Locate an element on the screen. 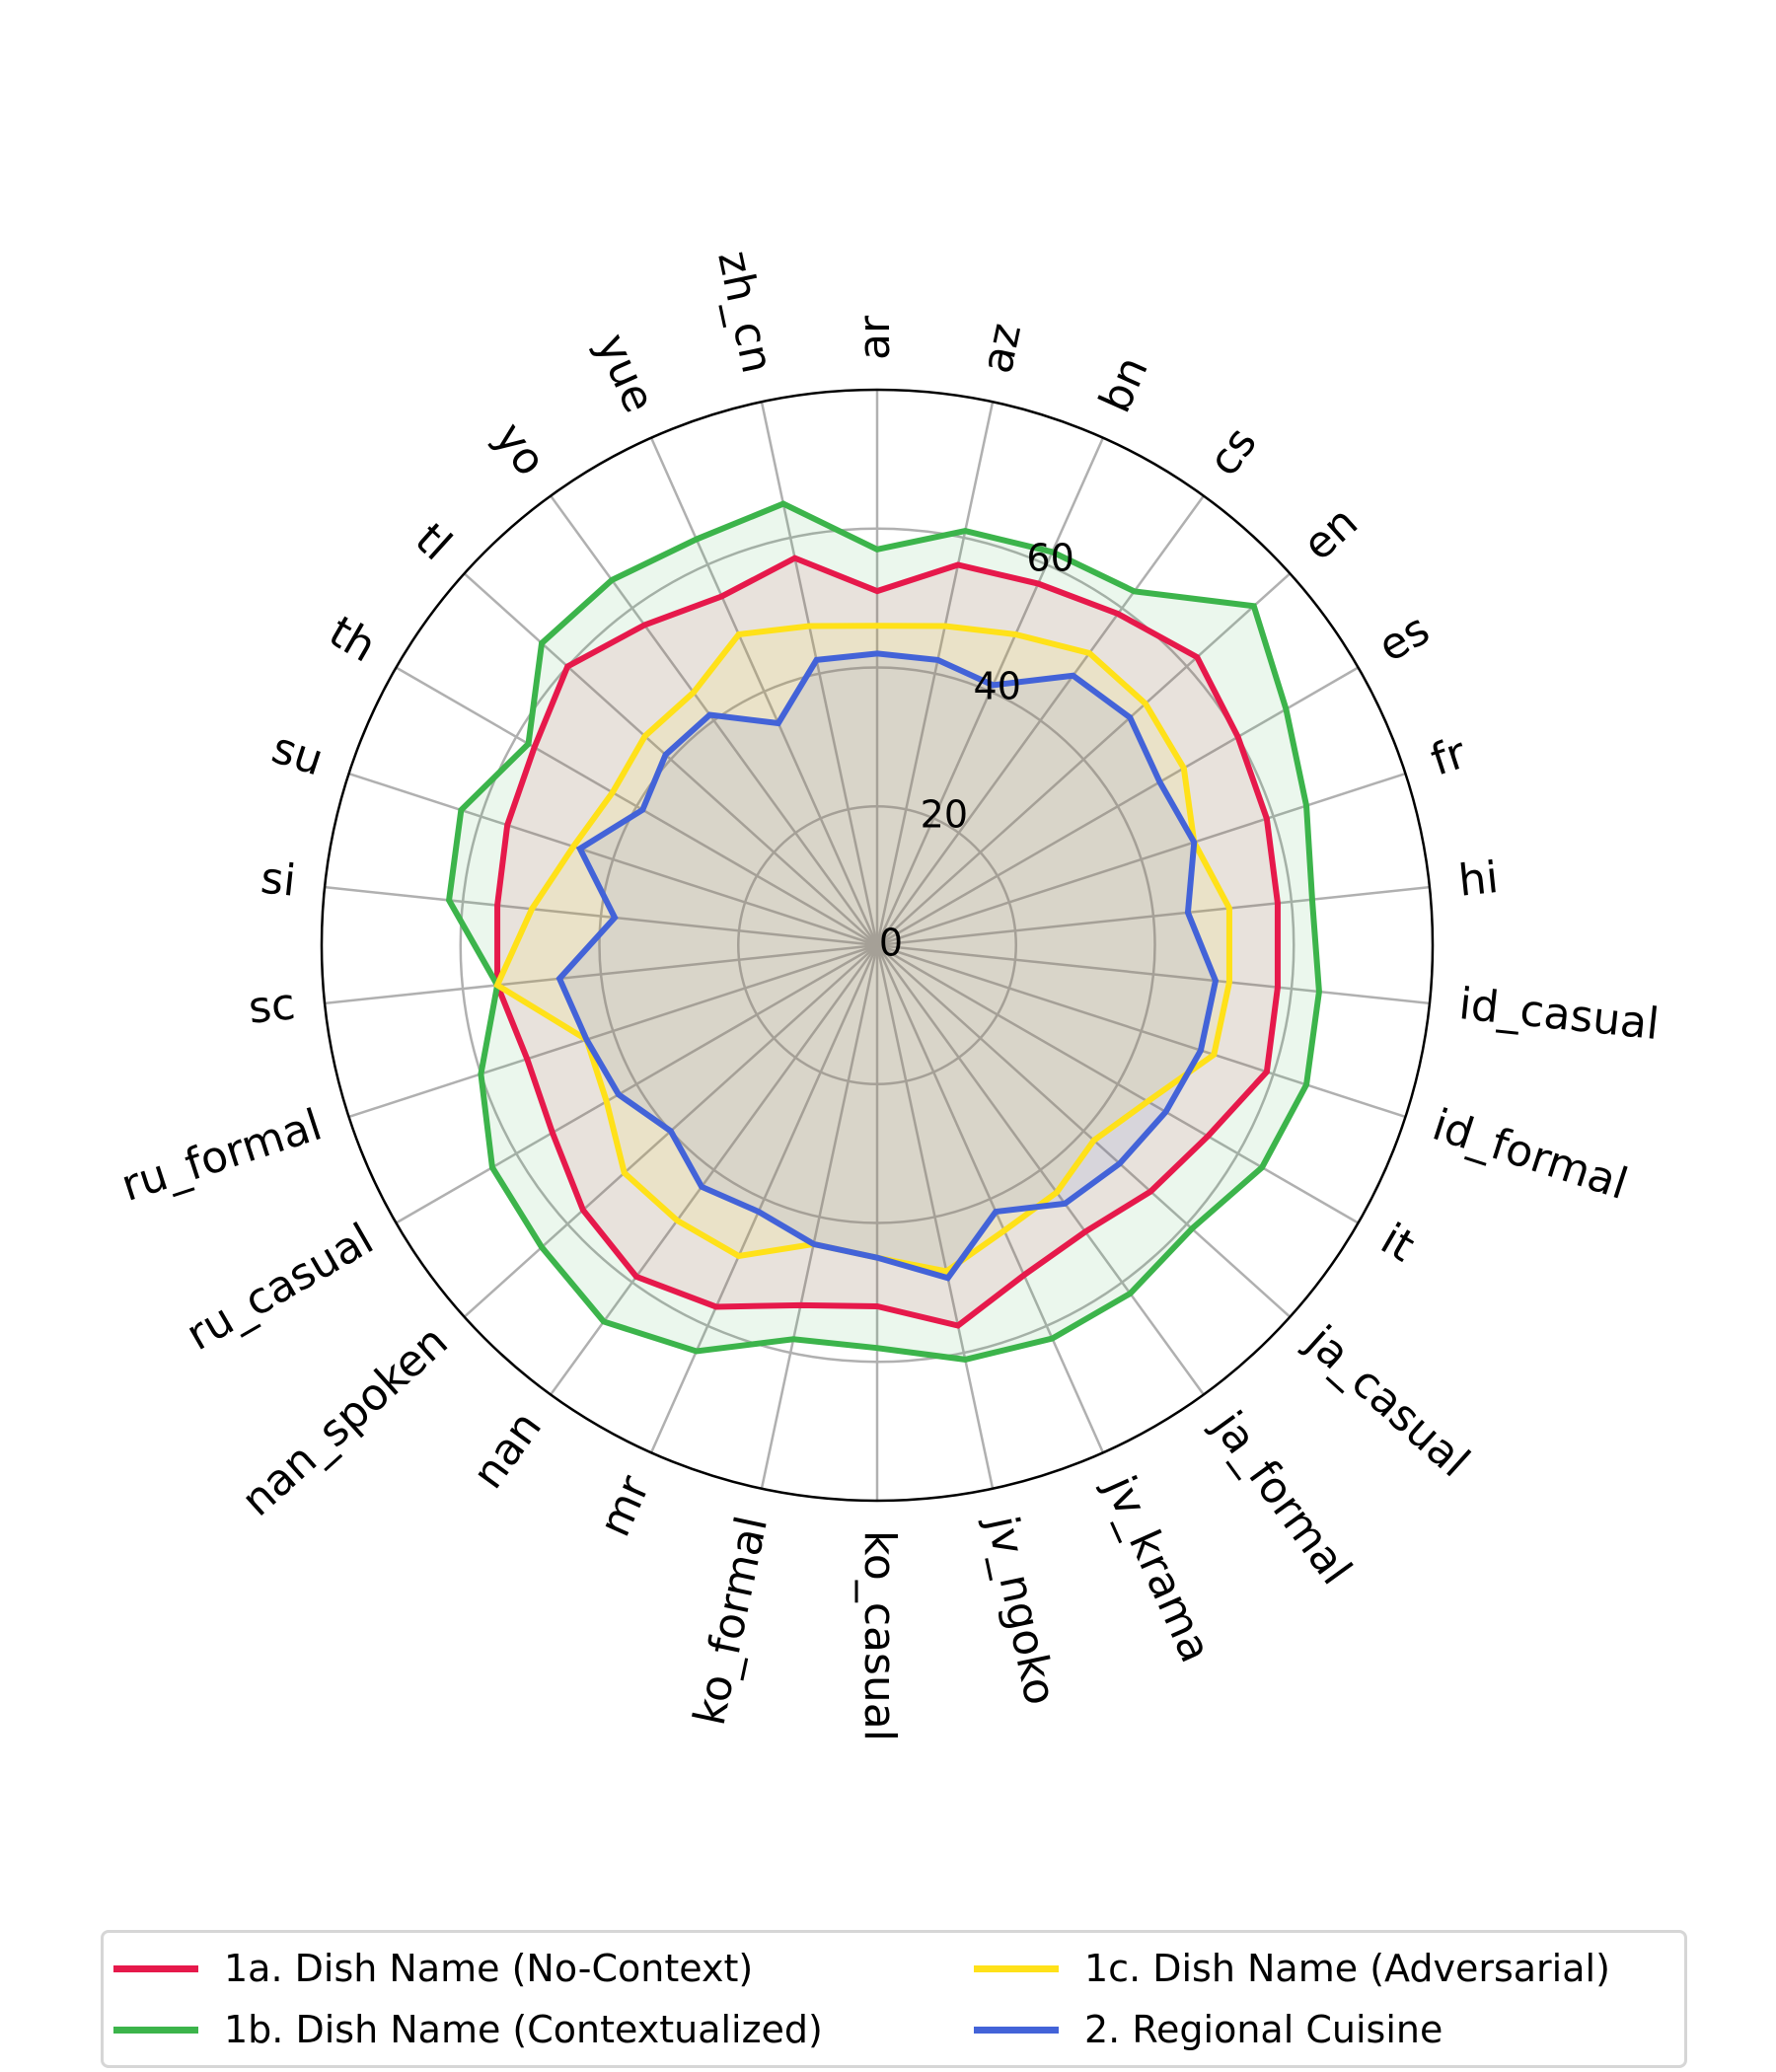  category-label-hi: hi is located at coordinates (1478, 880).